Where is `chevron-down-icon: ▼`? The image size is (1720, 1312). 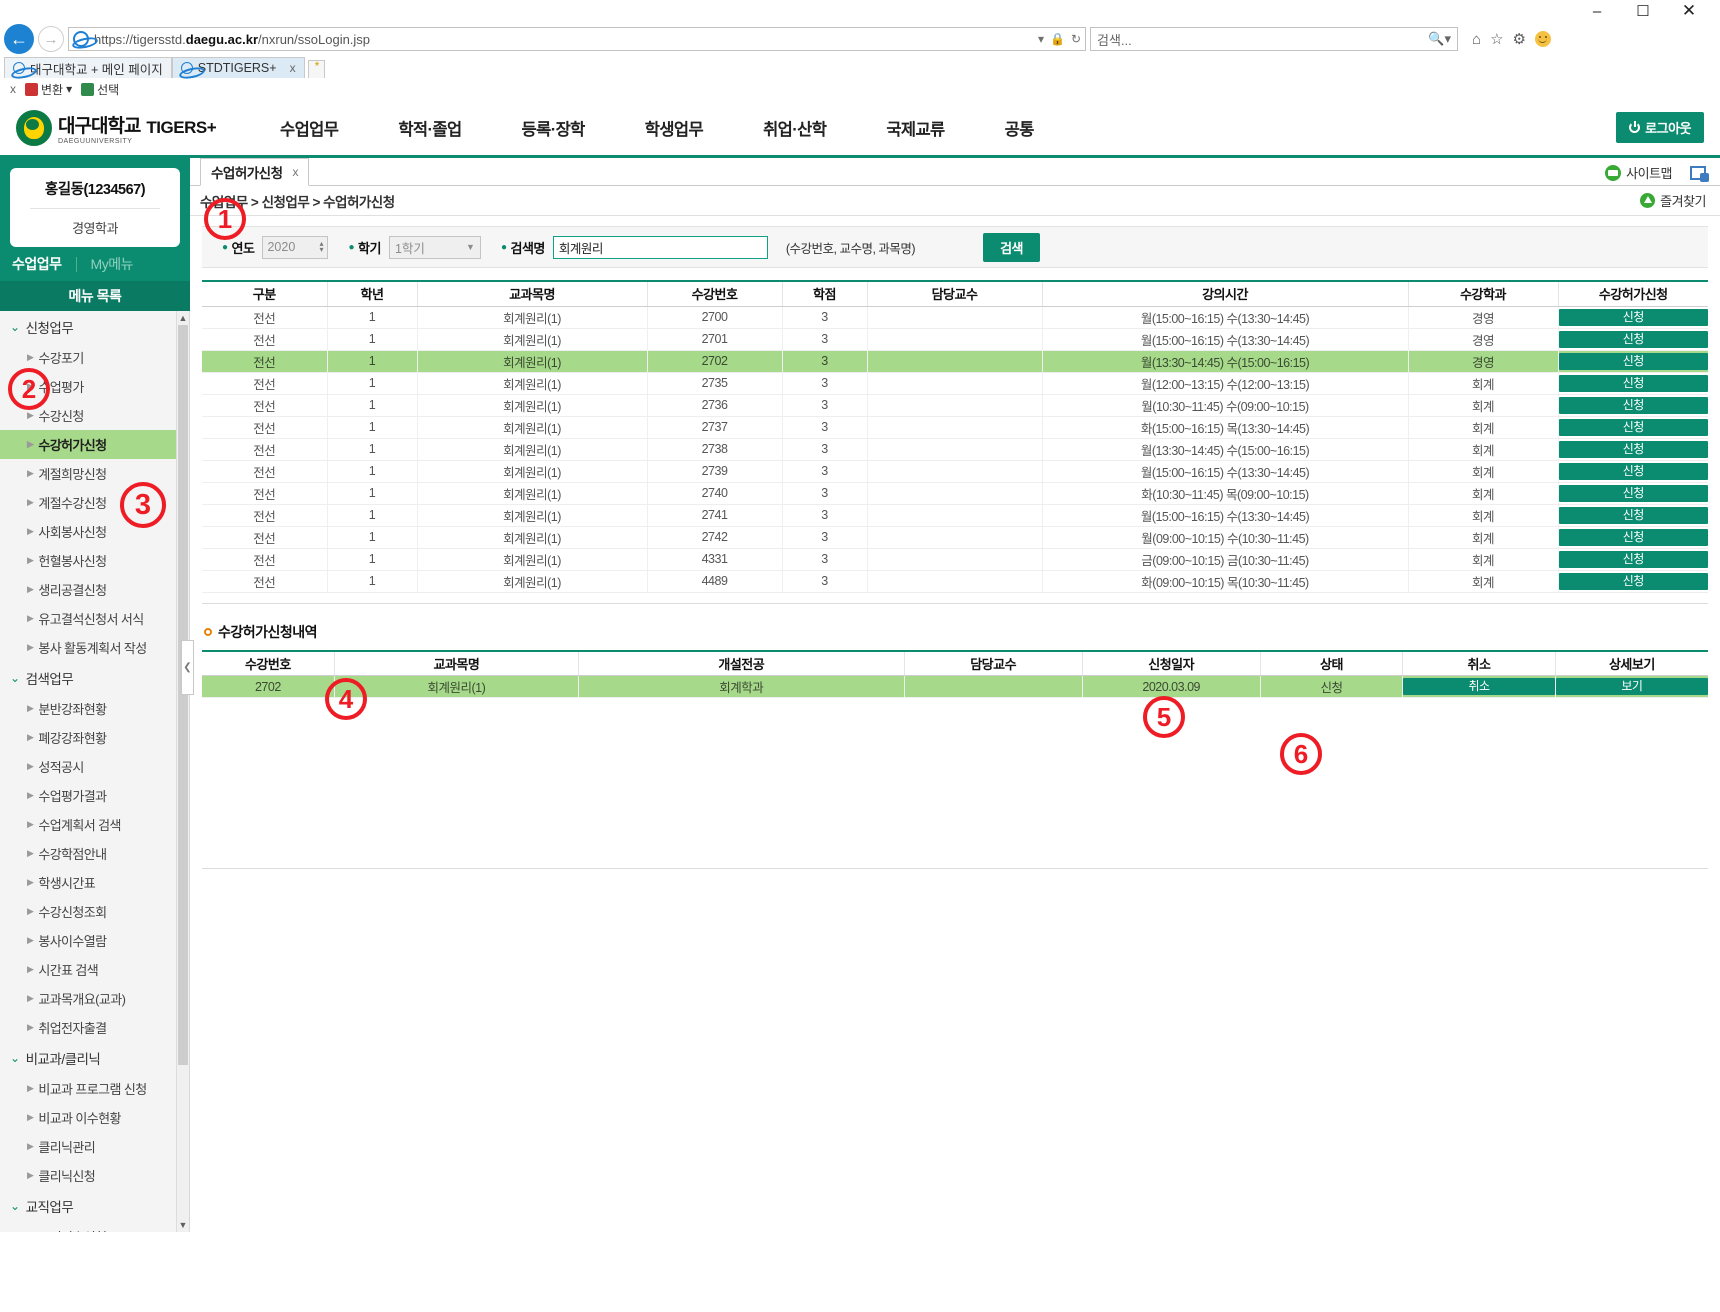
chevron-down-icon: ▼ is located at coordinates (470, 247).